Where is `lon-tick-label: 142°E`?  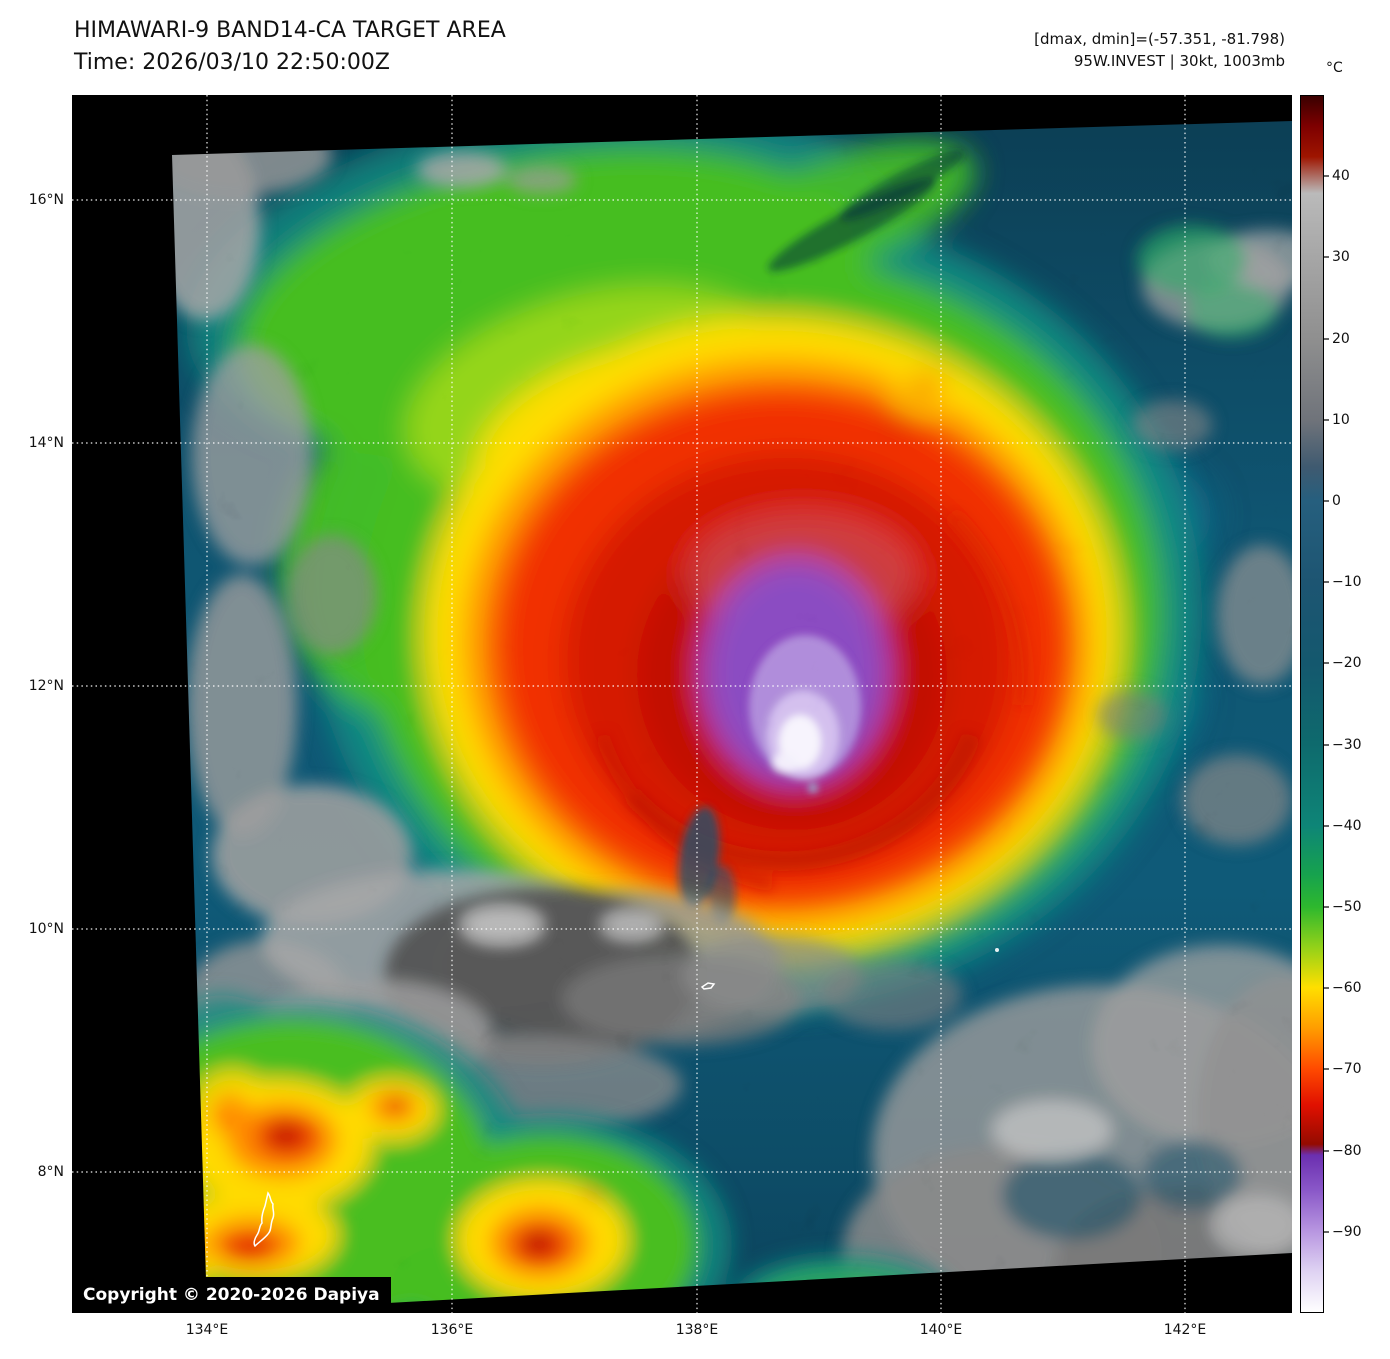 lon-tick-label: 142°E is located at coordinates (1185, 1330).